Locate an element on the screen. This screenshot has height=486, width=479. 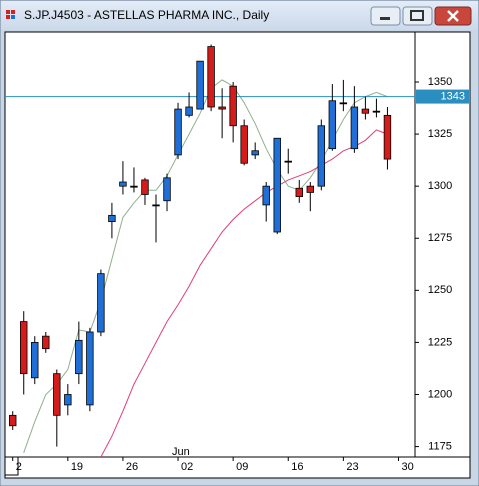
month-label: Jun is located at coordinates (181, 452).